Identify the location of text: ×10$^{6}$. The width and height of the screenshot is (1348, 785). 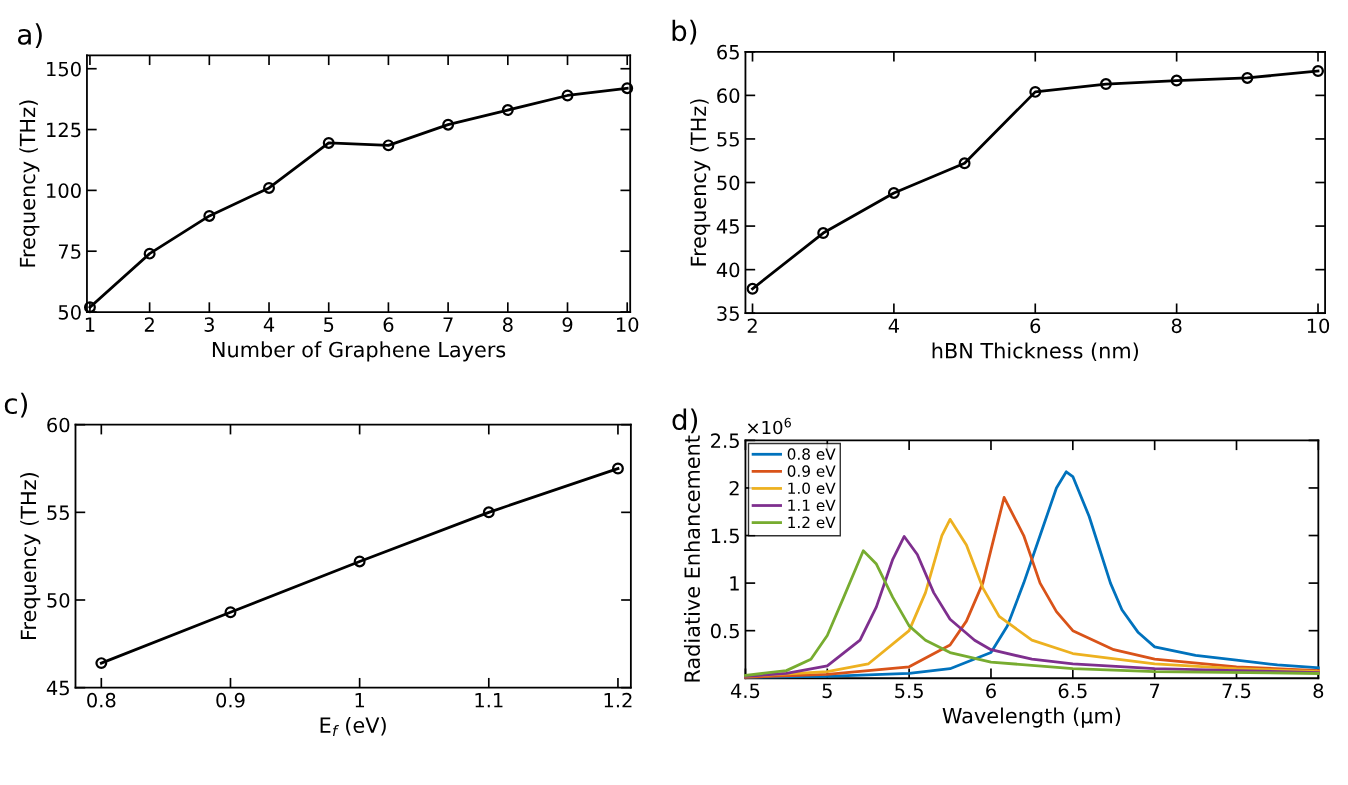
(769, 426).